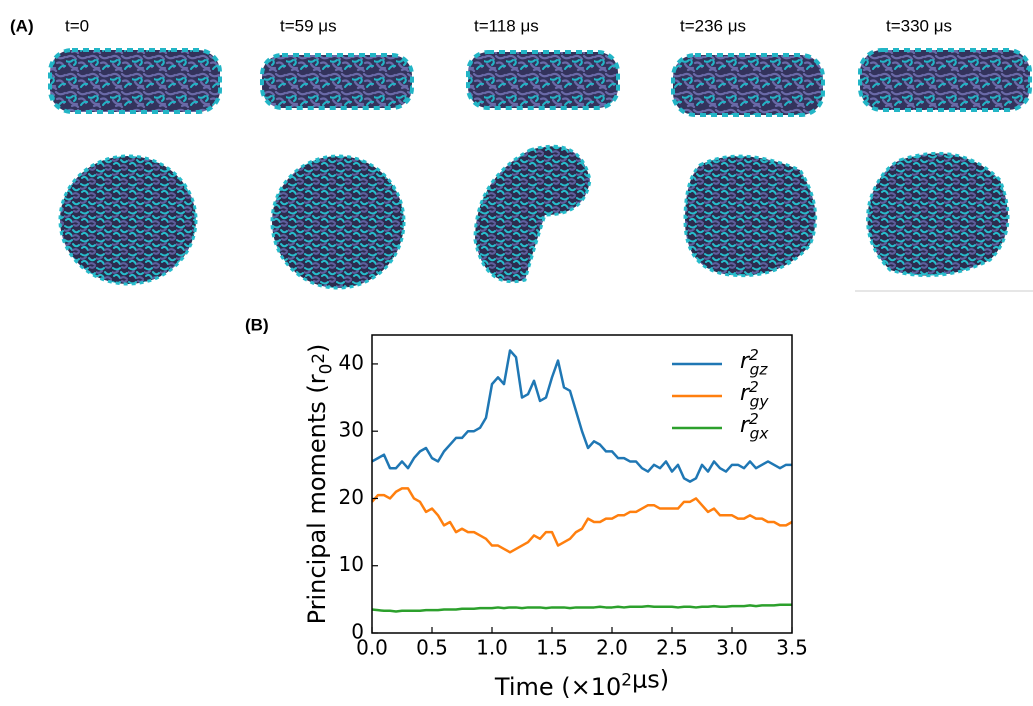 This screenshot has width=1033, height=706. Describe the element at coordinates (351, 564) in the screenshot. I see `y-tick-label: 10` at that location.